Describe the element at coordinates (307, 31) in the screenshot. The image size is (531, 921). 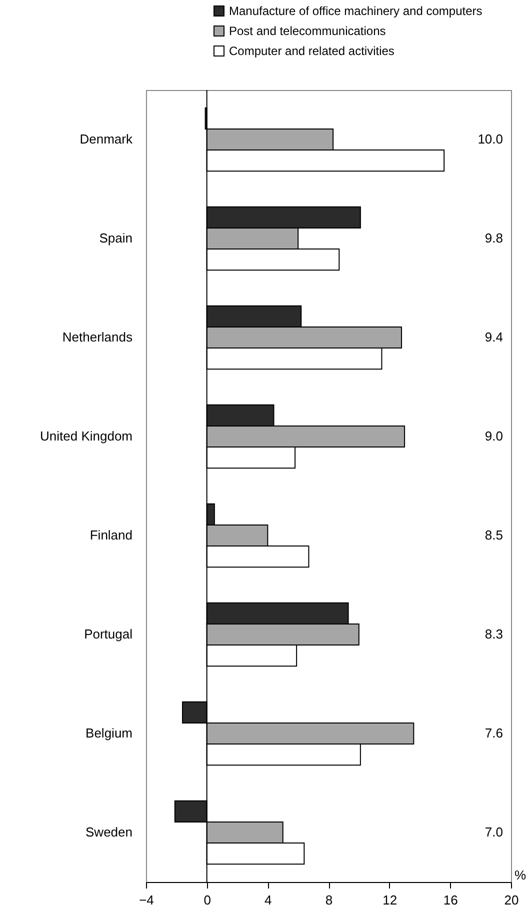
I see `legend-label: Post and telecommunications` at that location.